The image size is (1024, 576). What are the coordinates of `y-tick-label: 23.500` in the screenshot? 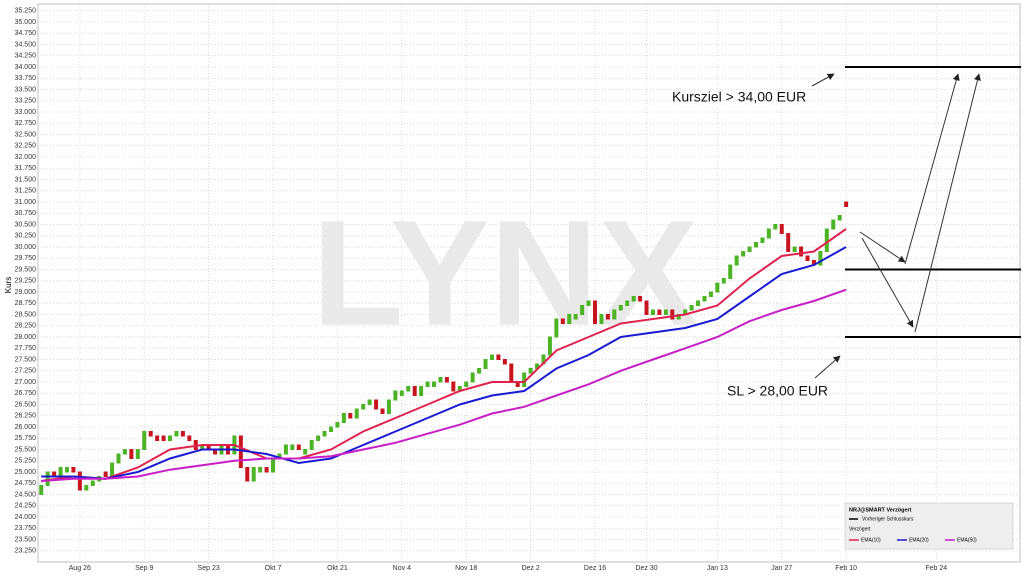 It's located at (26, 539).